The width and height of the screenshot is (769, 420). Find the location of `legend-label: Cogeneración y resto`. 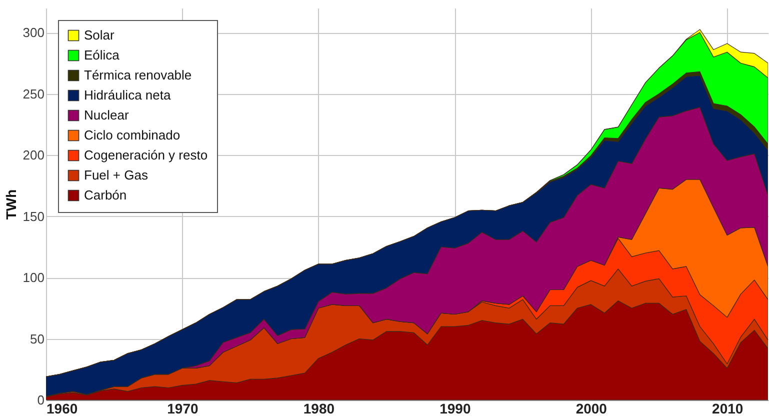

legend-label: Cogeneración y resto is located at coordinates (146, 155).